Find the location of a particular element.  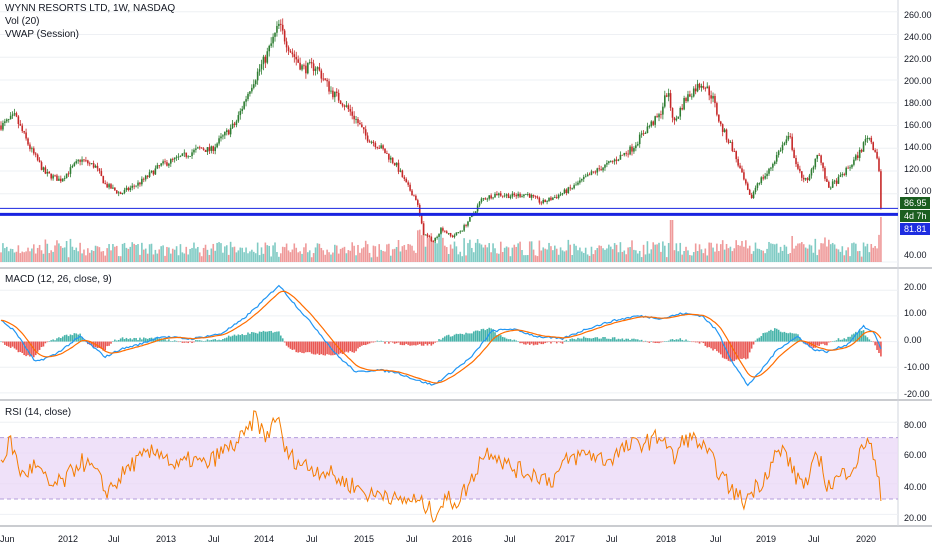

macd-indicator-label: MACD (12, 26, close, 9) is located at coordinates (58, 279).